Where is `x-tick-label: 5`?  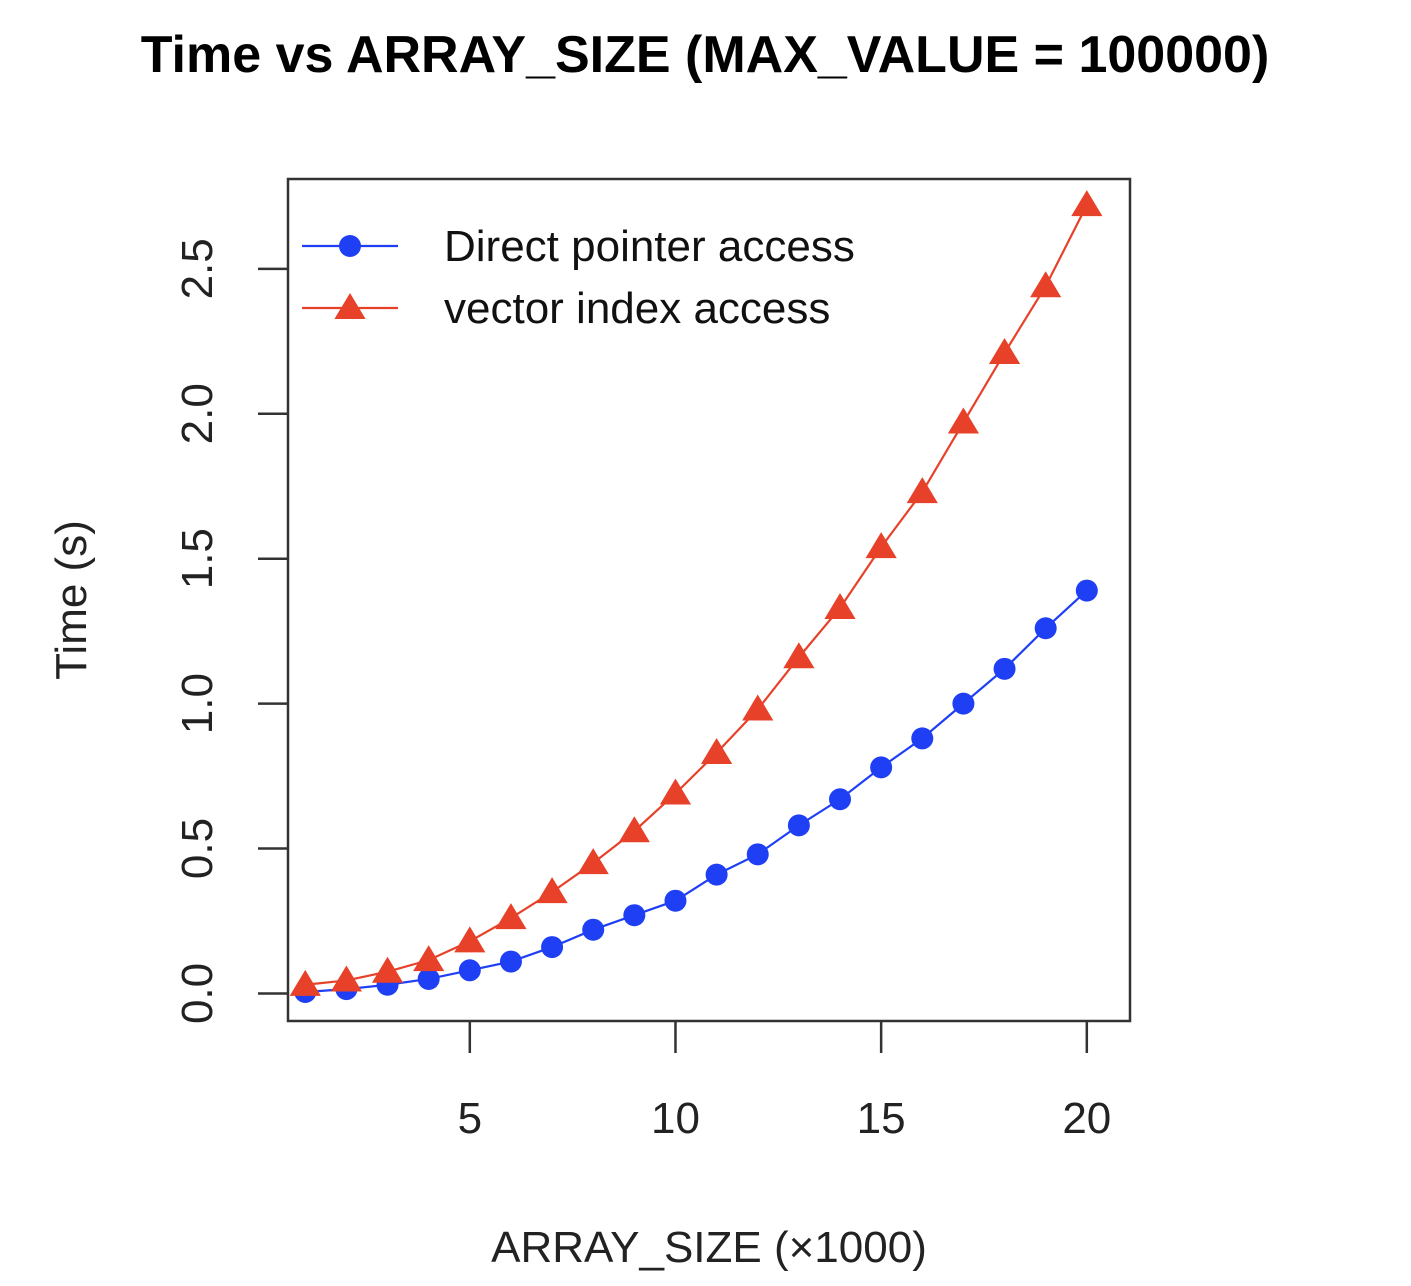
x-tick-label: 5 is located at coordinates (470, 1118).